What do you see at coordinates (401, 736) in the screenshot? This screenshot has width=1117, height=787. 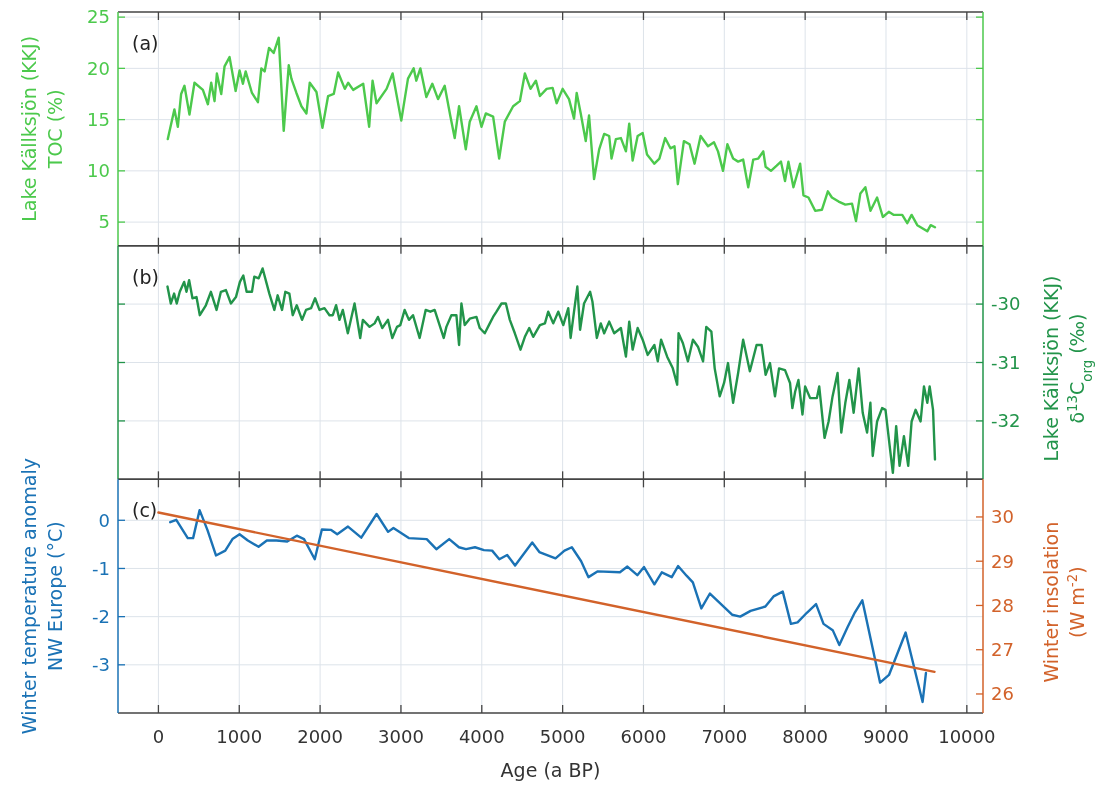 I see `x-tick-label: 3000` at bounding box center [401, 736].